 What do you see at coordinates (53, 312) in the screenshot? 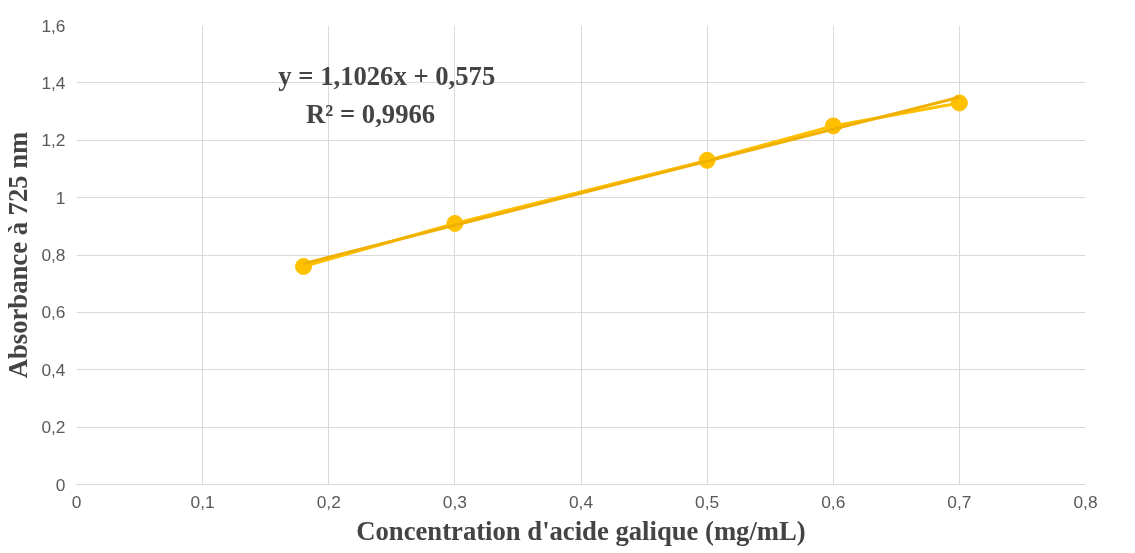
I see `y-tick-label: 0,6` at bounding box center [53, 312].